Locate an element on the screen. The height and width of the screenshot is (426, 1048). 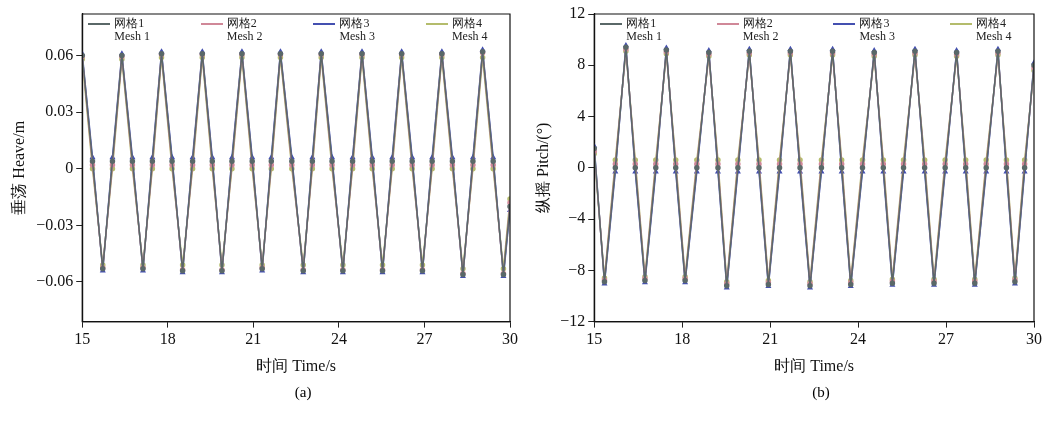
y-tick-label: −0.06 is located at coordinates (55, 281).